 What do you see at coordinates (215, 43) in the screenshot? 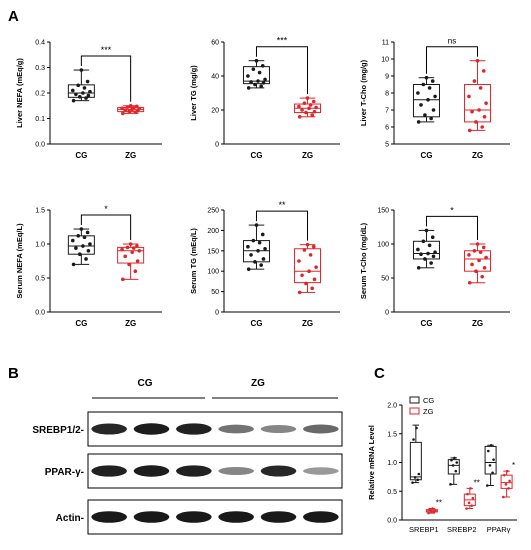
I see `y-tick-label: 60` at bounding box center [215, 43].